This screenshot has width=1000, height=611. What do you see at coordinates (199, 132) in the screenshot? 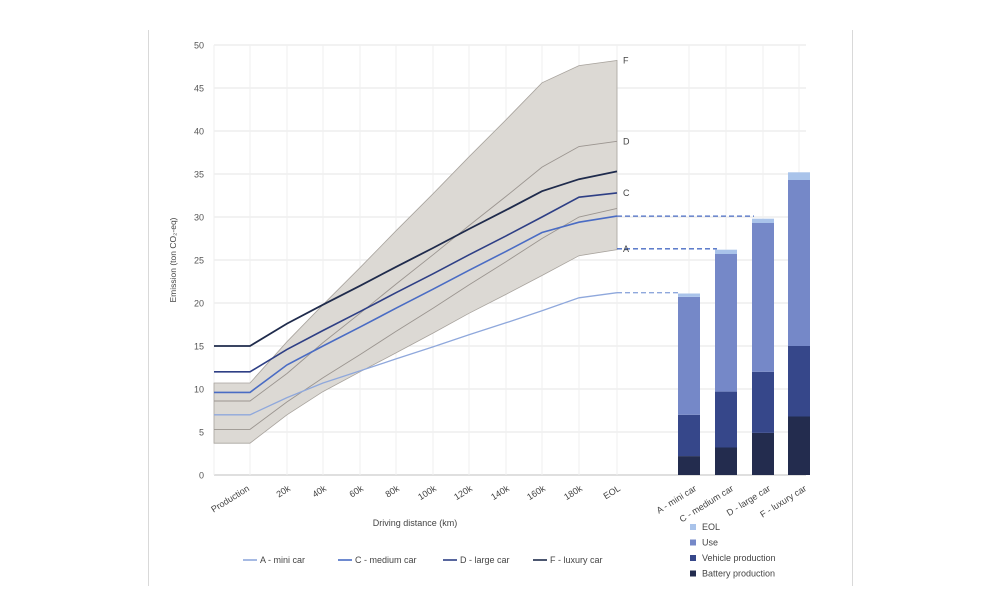
I see `y-tick-label-8: 40` at bounding box center [199, 132].